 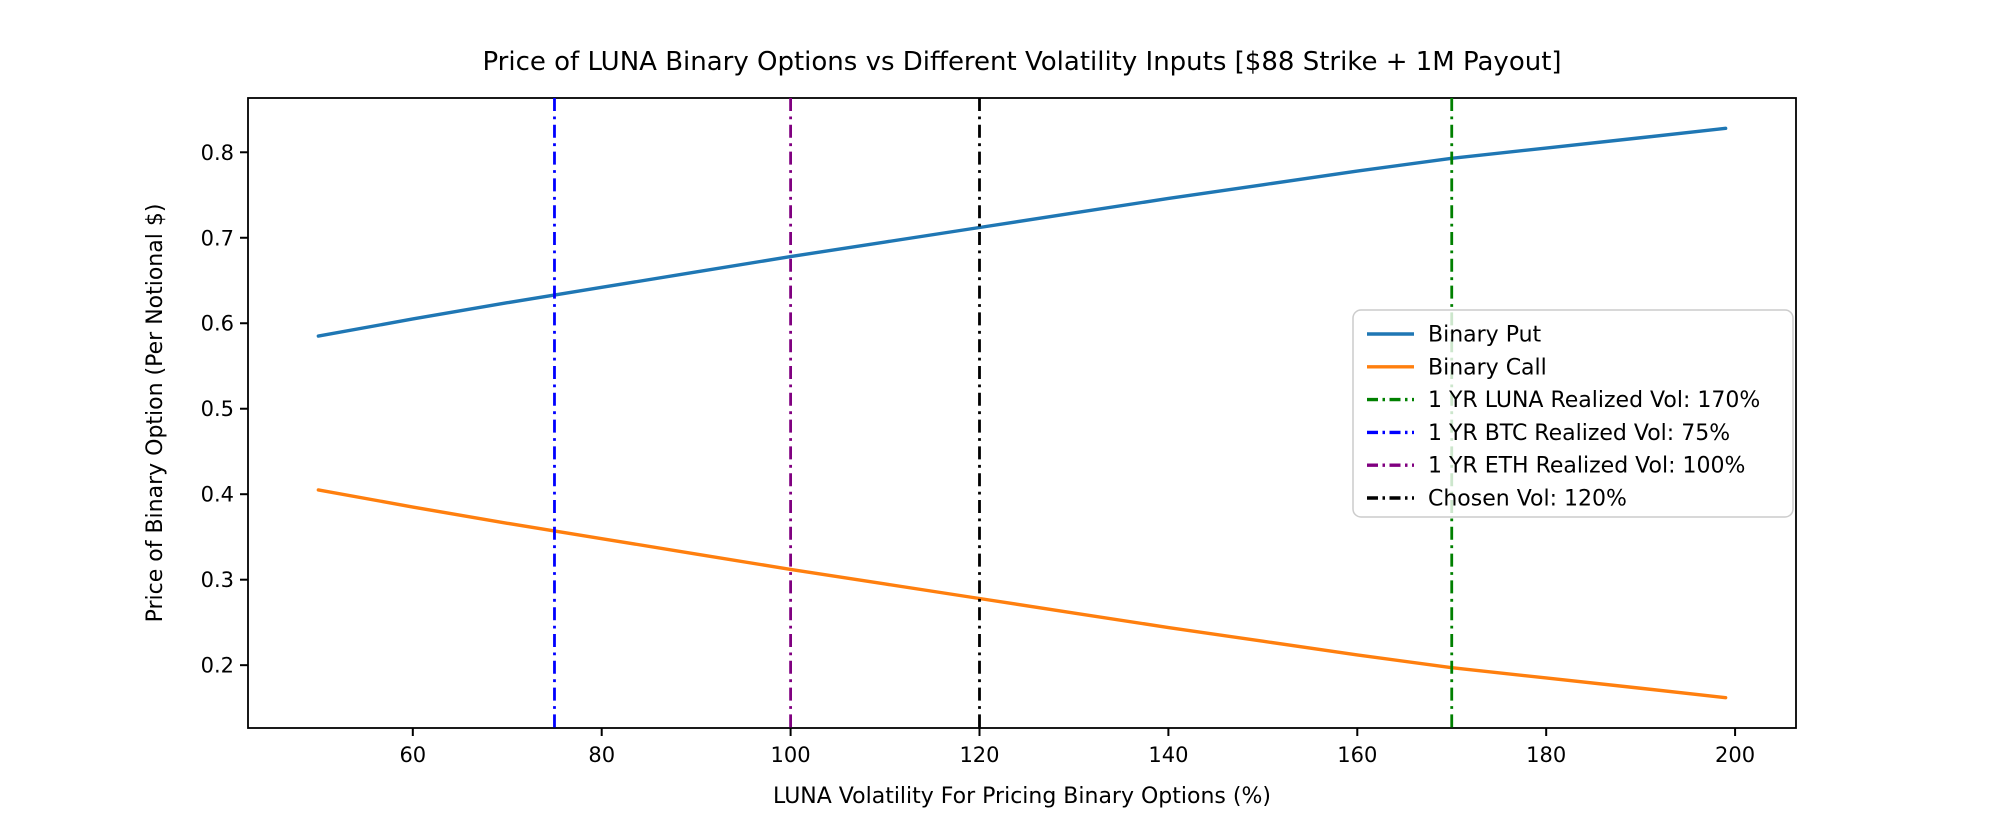 I want to click on y-tick-label: 0.5, so click(x=217, y=409).